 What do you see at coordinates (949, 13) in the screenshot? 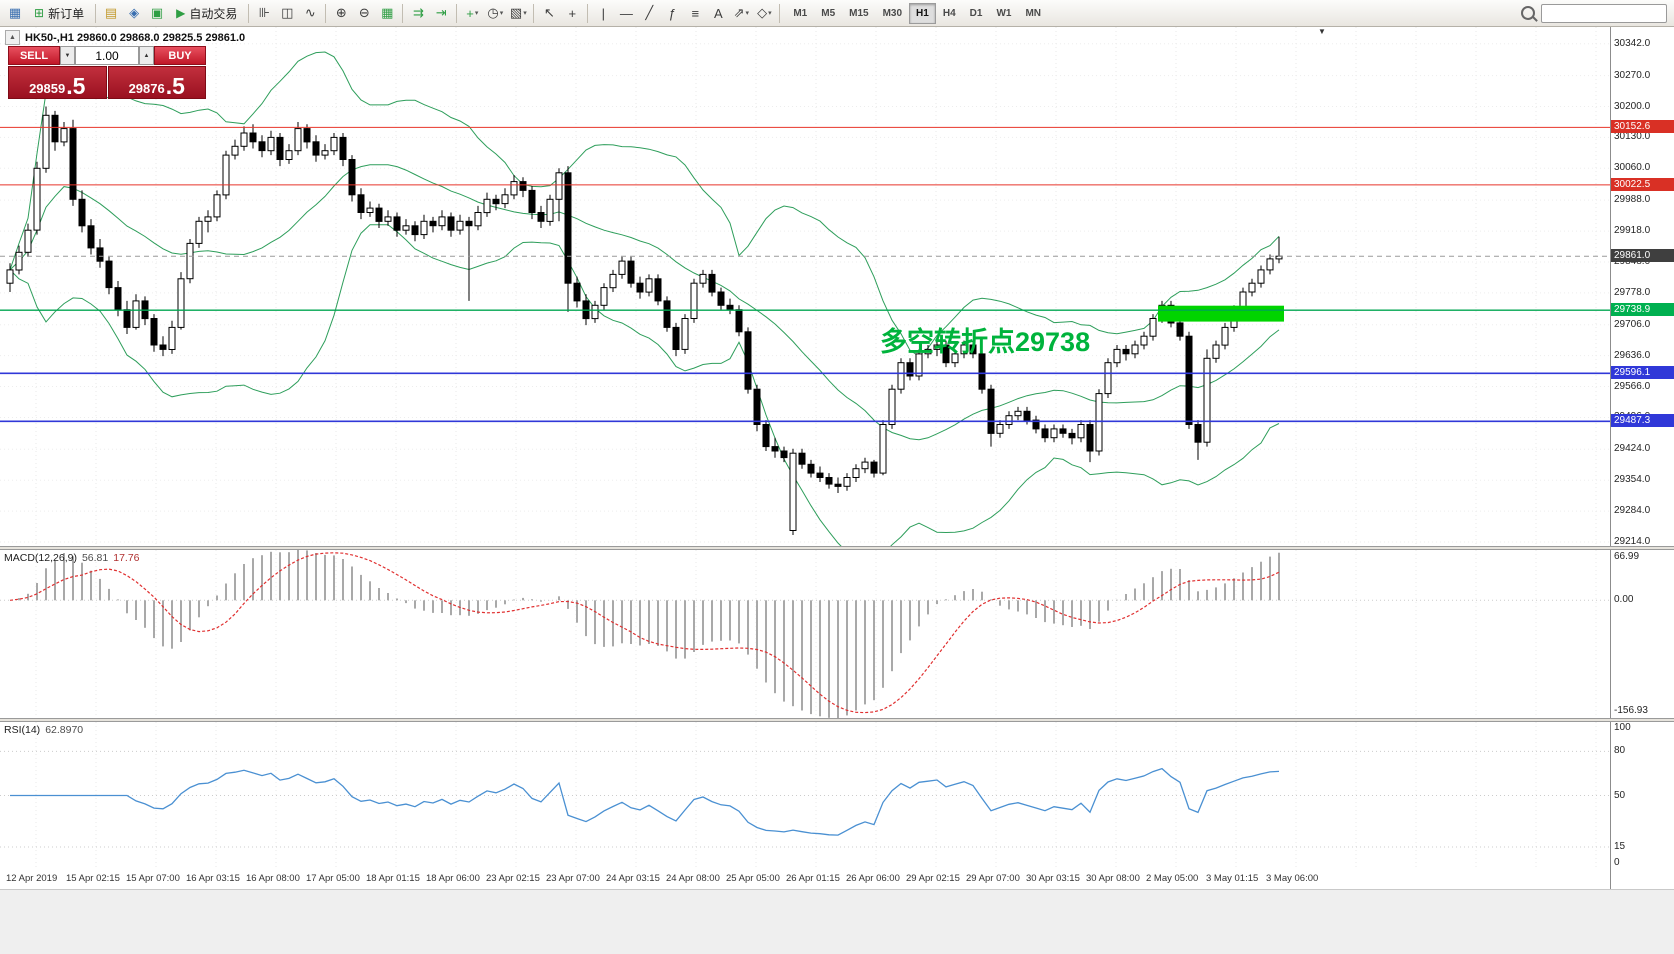
I see `timeframe-h4-button: H4` at bounding box center [949, 13].